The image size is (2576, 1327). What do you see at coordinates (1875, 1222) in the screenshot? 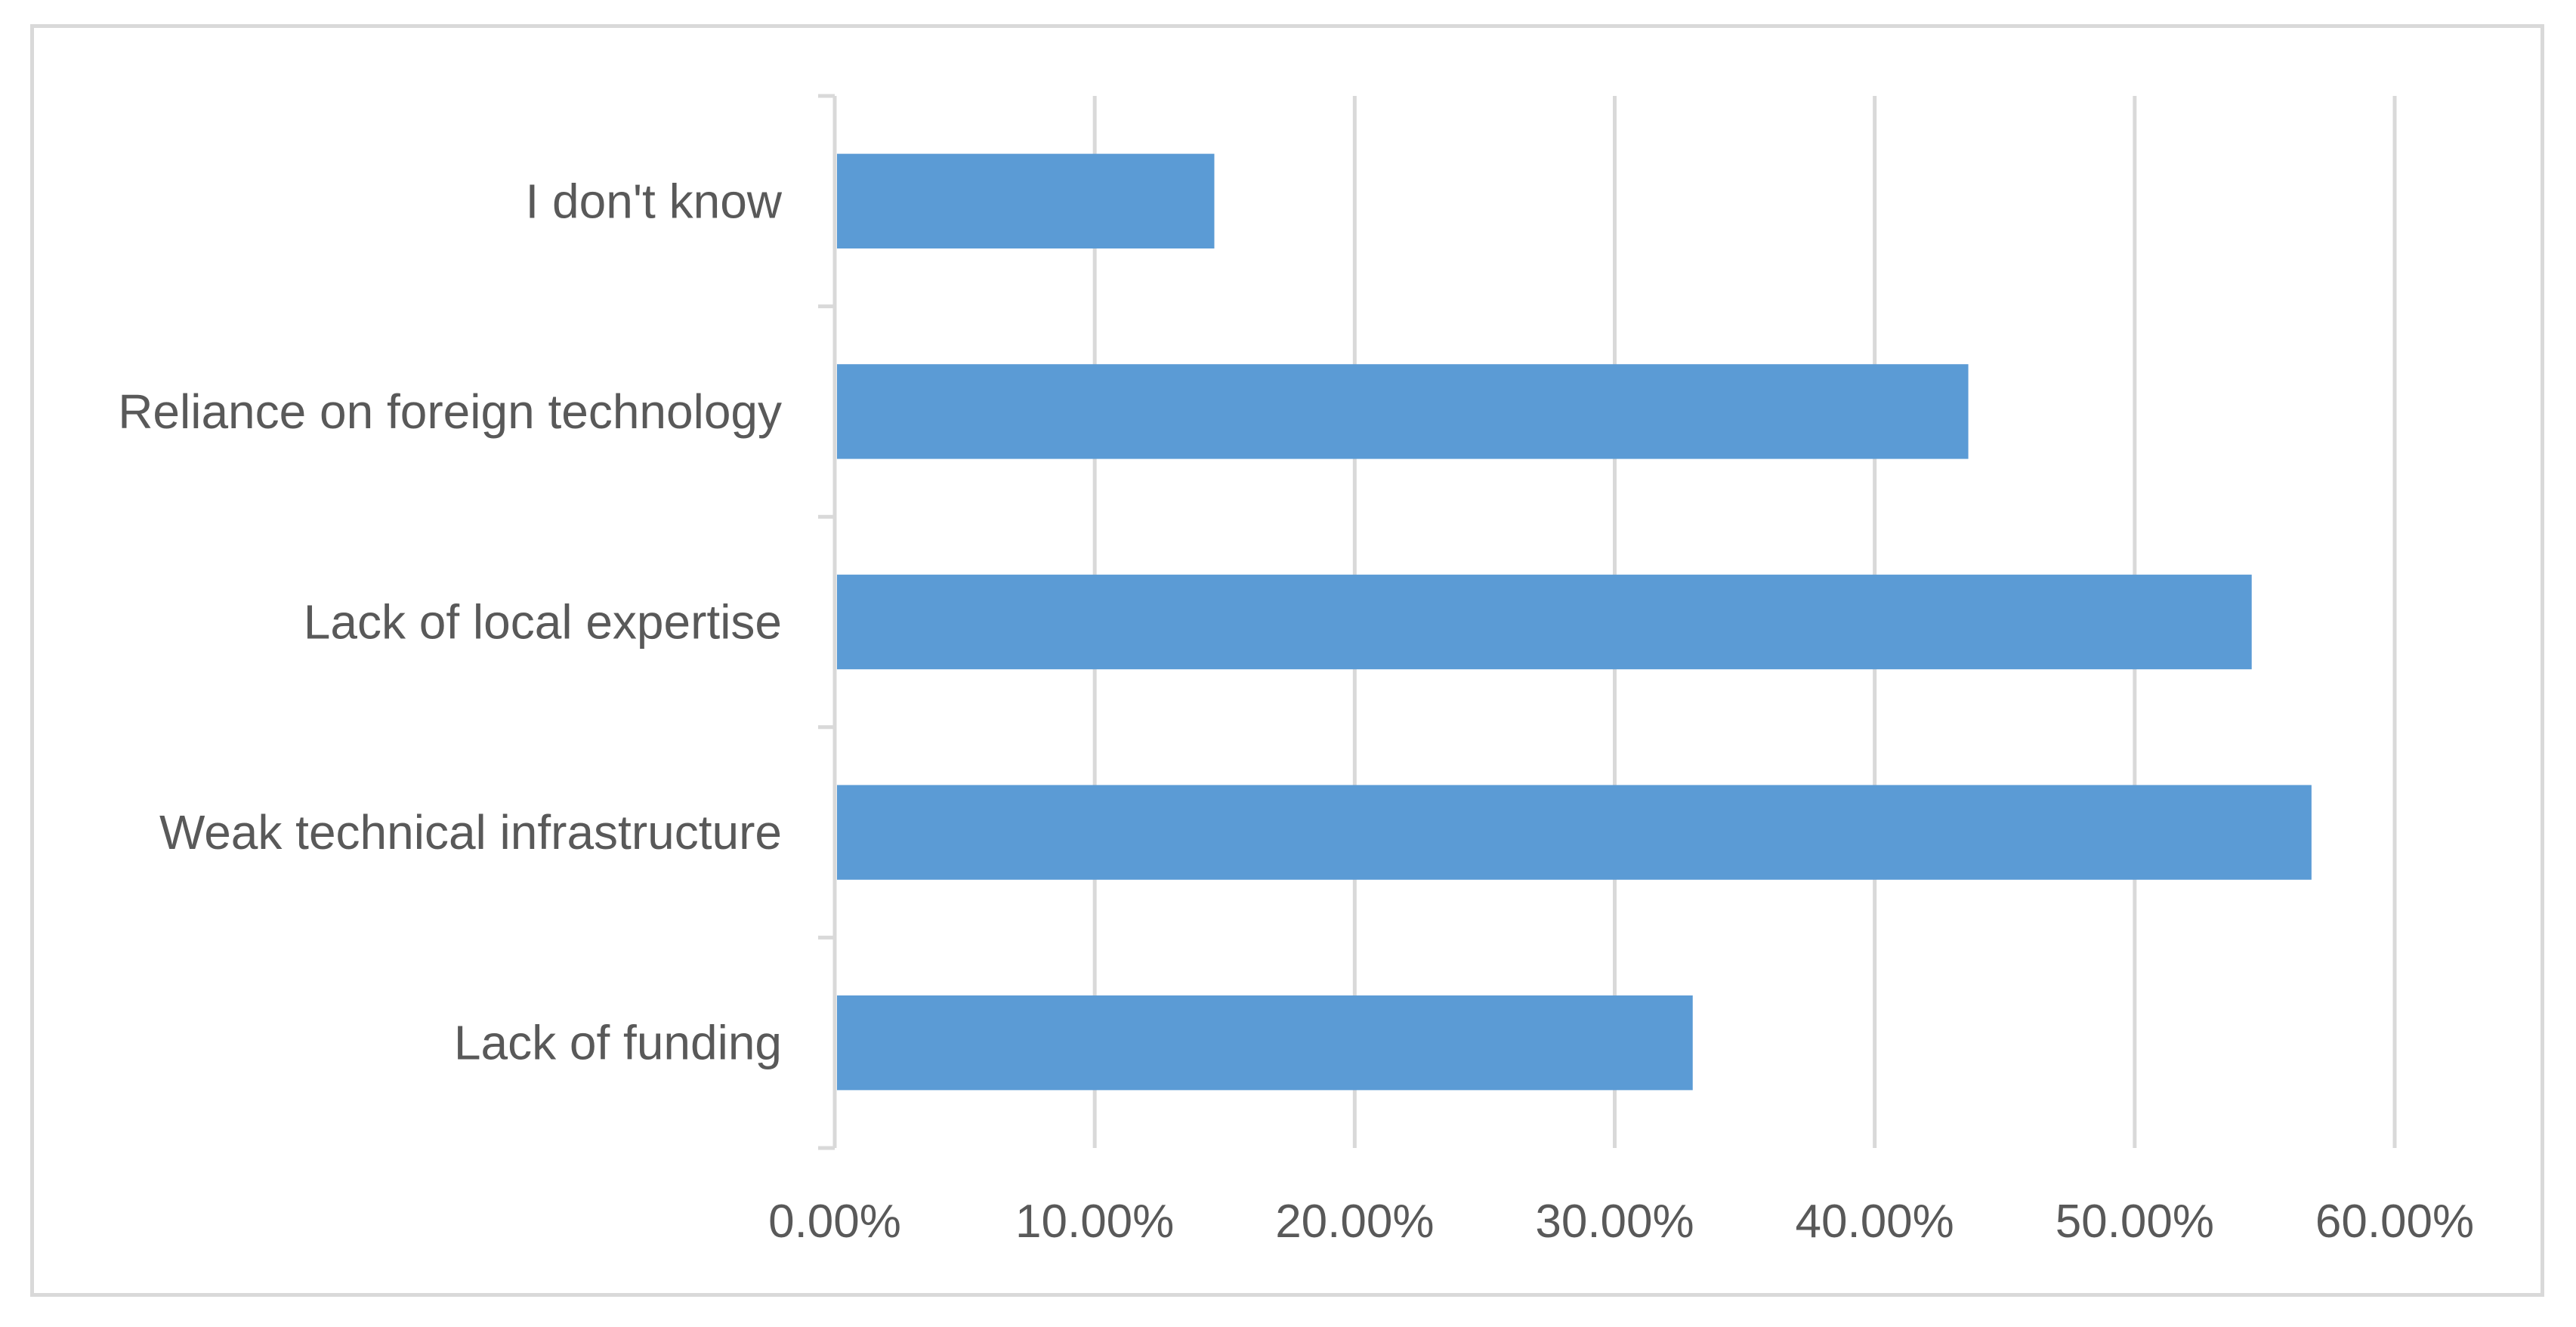
I see `x-tick-label: 40.00%` at bounding box center [1875, 1222].